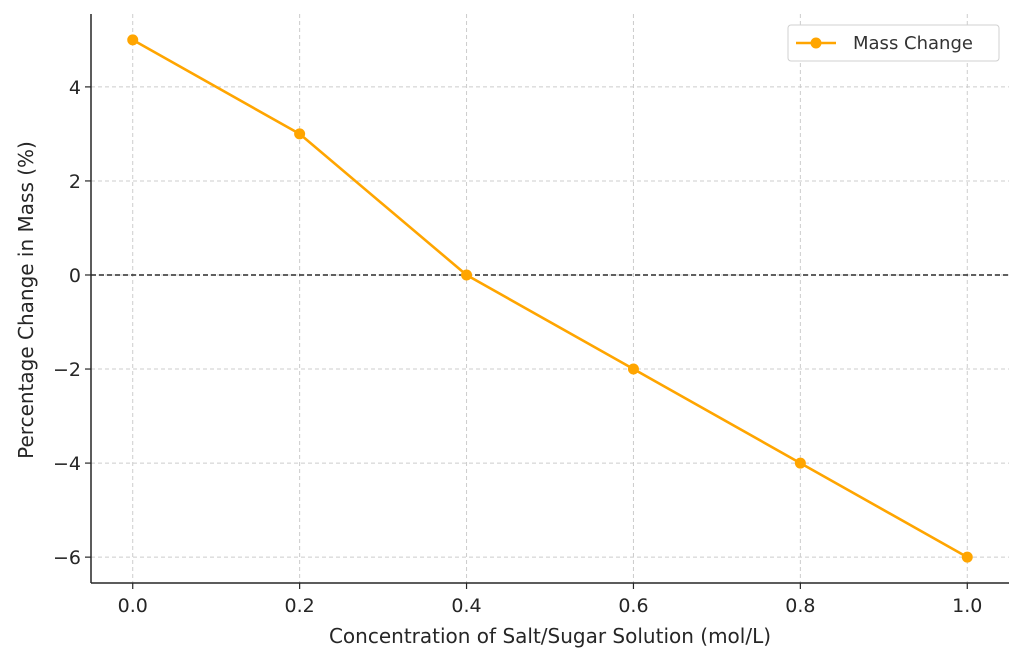 The height and width of the screenshot is (667, 1024). What do you see at coordinates (67, 370) in the screenshot?
I see `y-tick-label: −2` at bounding box center [67, 370].